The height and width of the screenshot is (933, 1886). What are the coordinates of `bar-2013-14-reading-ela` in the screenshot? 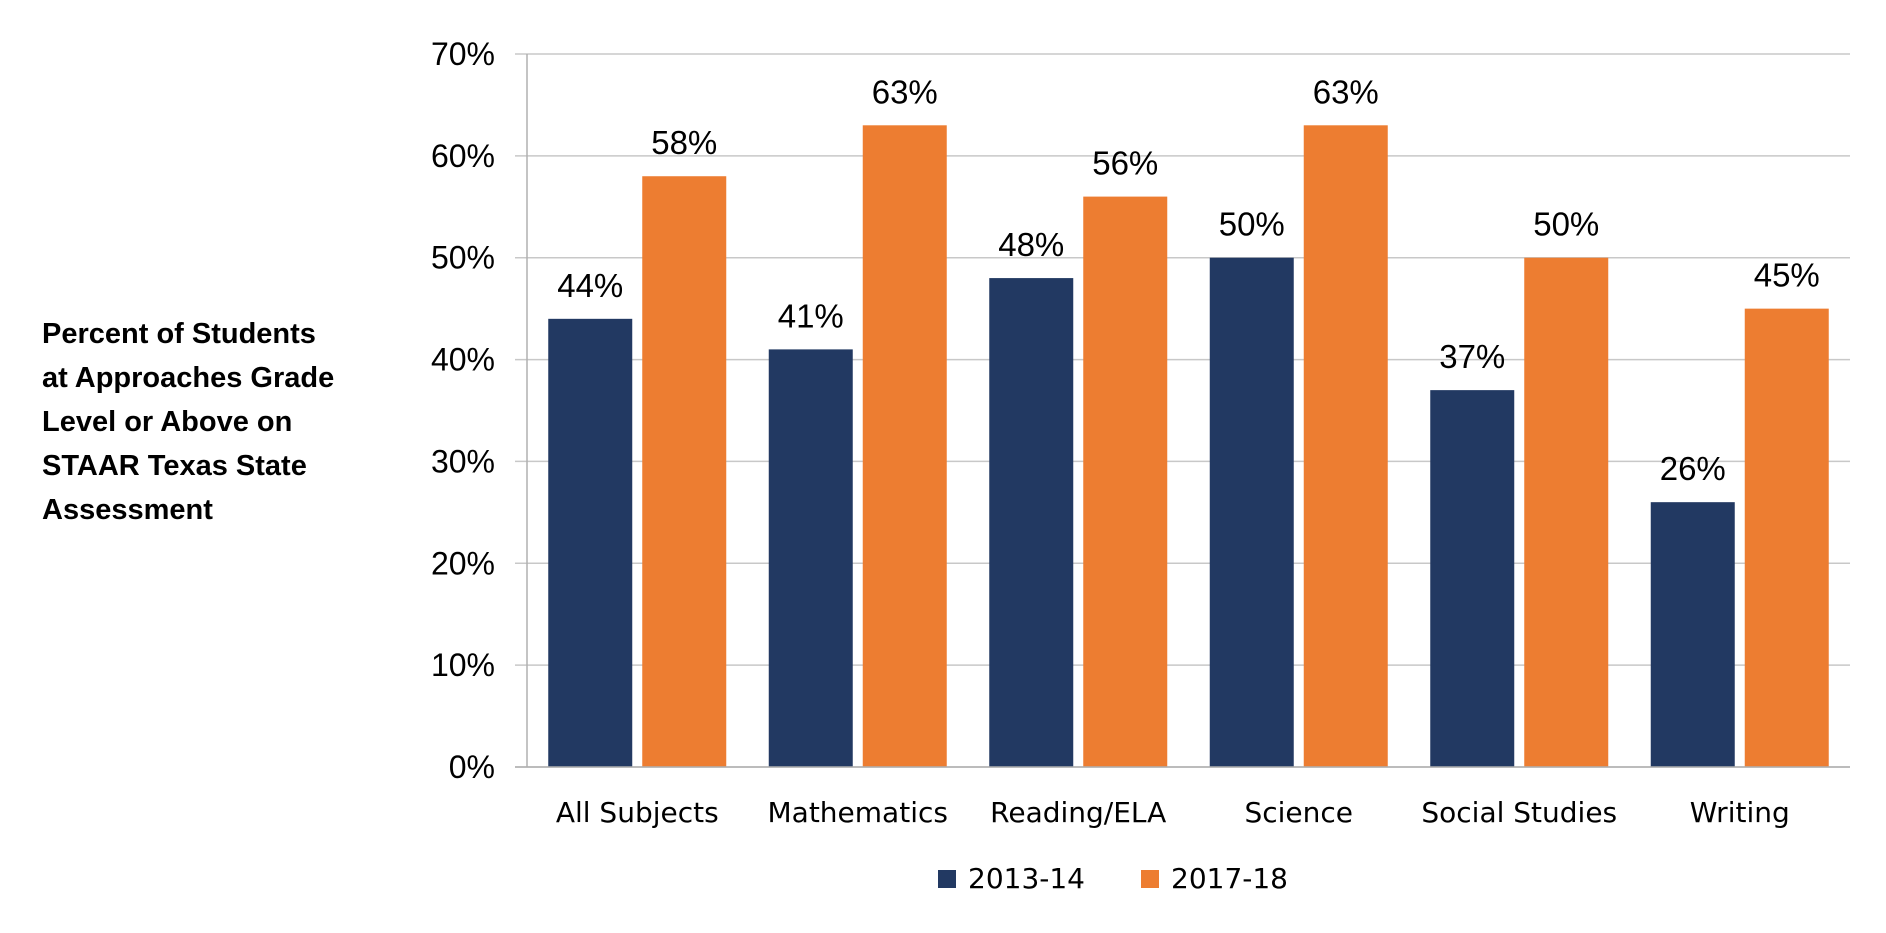 It's located at (1031, 522).